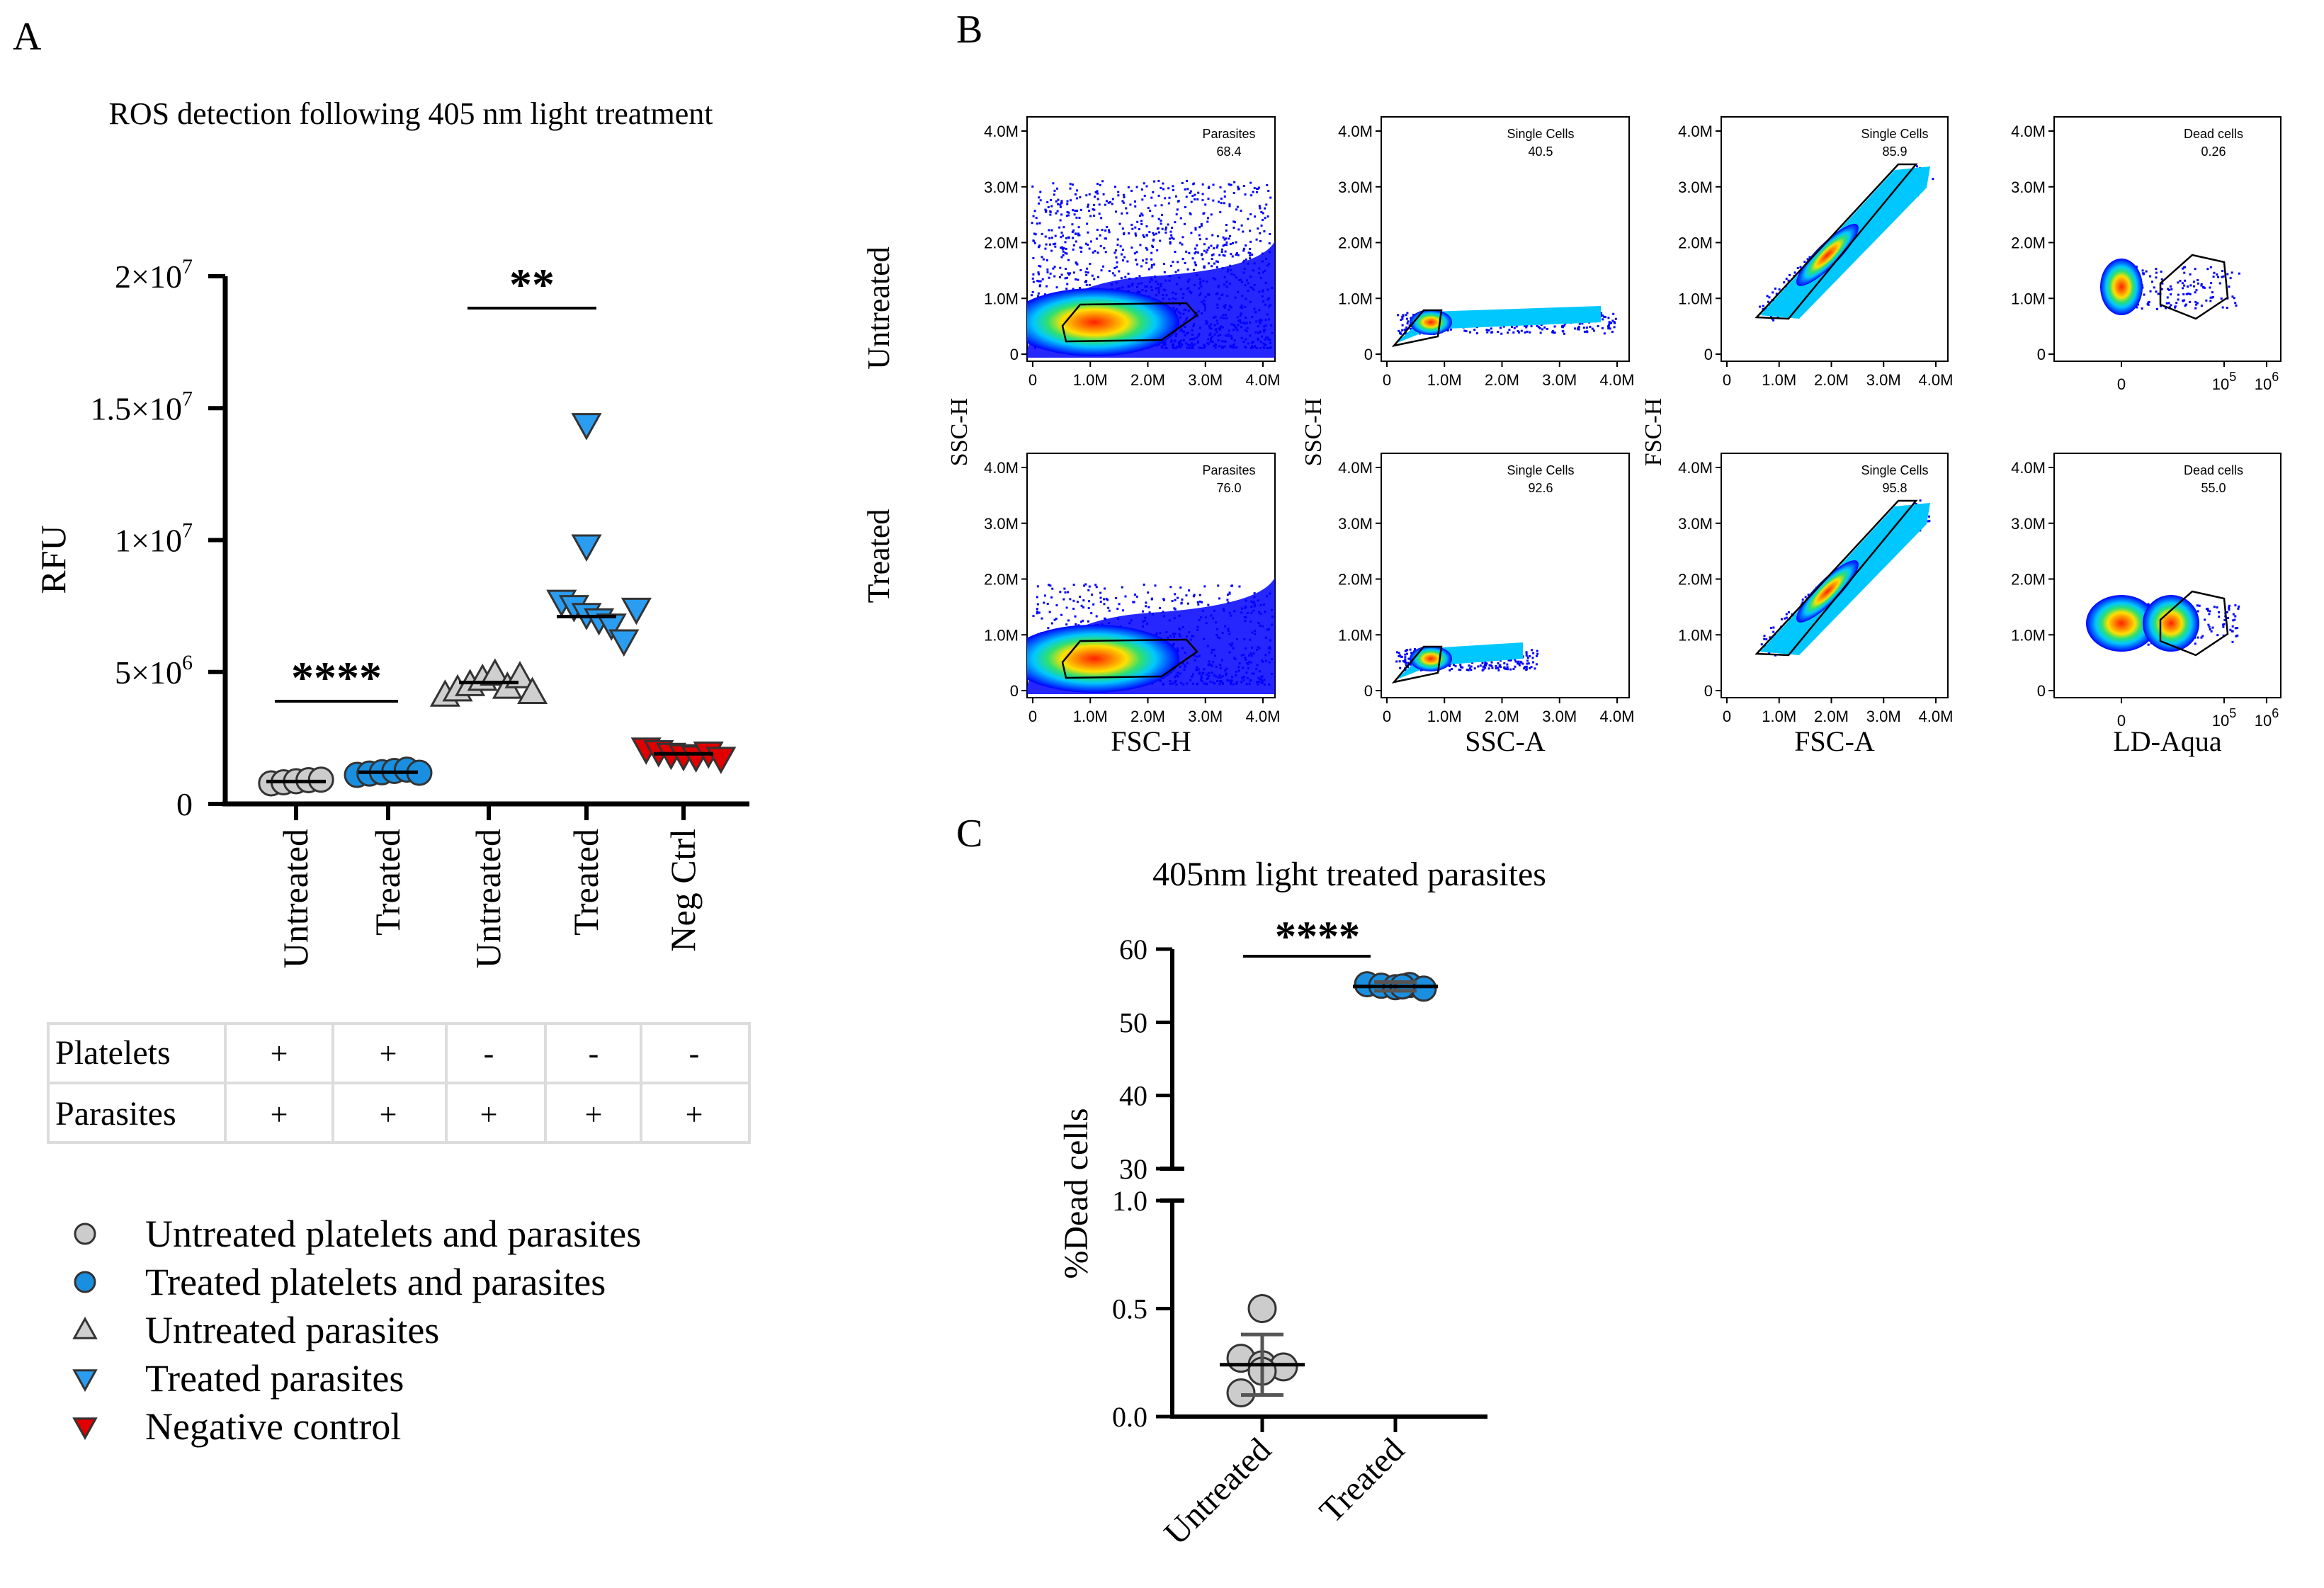 This screenshot has height=1588, width=2324. Describe the element at coordinates (2224, 381) in the screenshot. I see `flow-x-tick-label: 105` at that location.